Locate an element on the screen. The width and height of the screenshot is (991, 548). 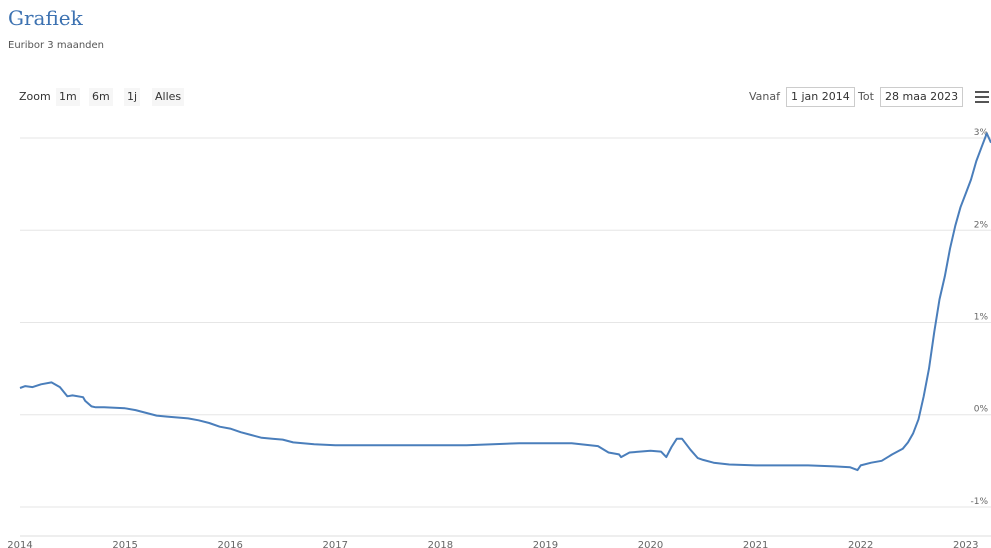
y-axis-ticks: 3% 2% 1% 0% -1% is located at coordinates (979, 317).